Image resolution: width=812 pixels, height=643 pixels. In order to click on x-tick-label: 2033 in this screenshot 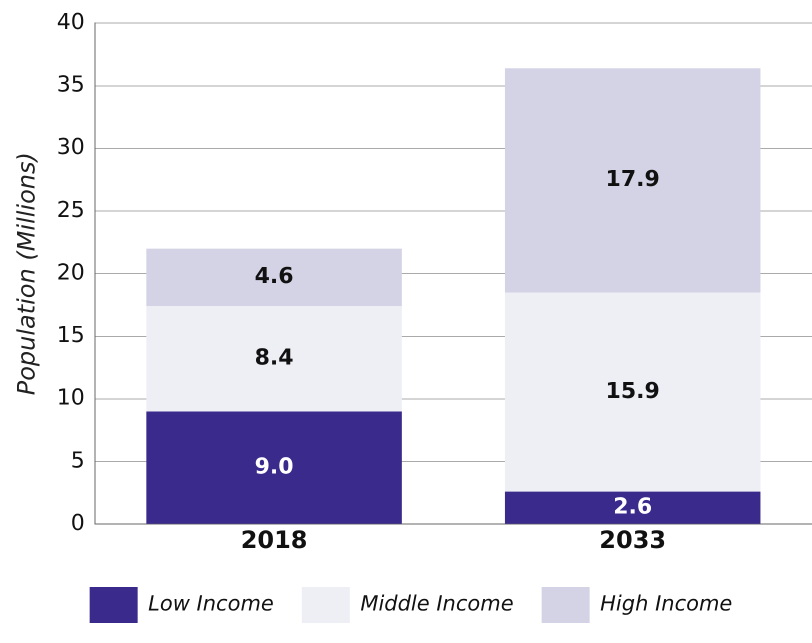, I will do `click(632, 540)`.